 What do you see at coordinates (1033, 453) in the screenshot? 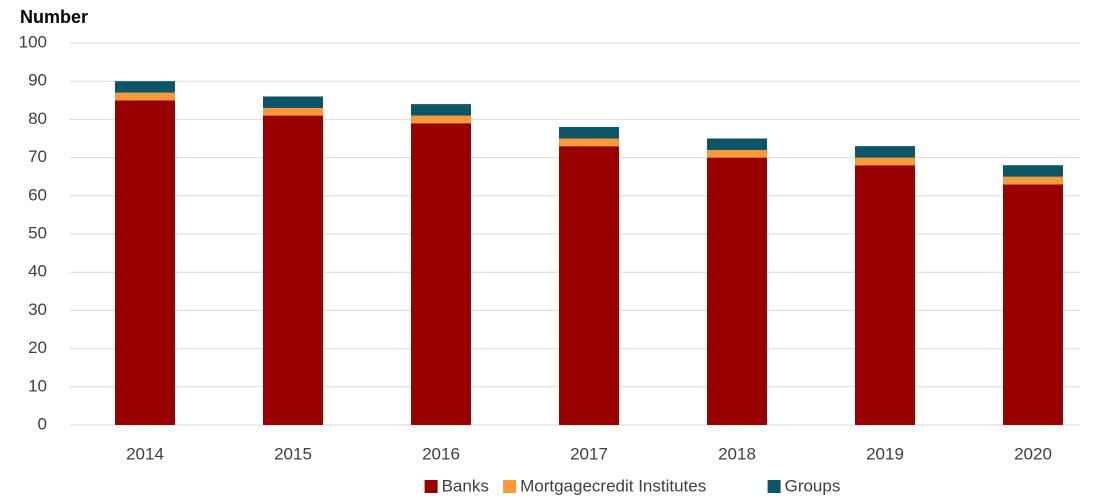
I see `x-tick-label: 2020` at bounding box center [1033, 453].